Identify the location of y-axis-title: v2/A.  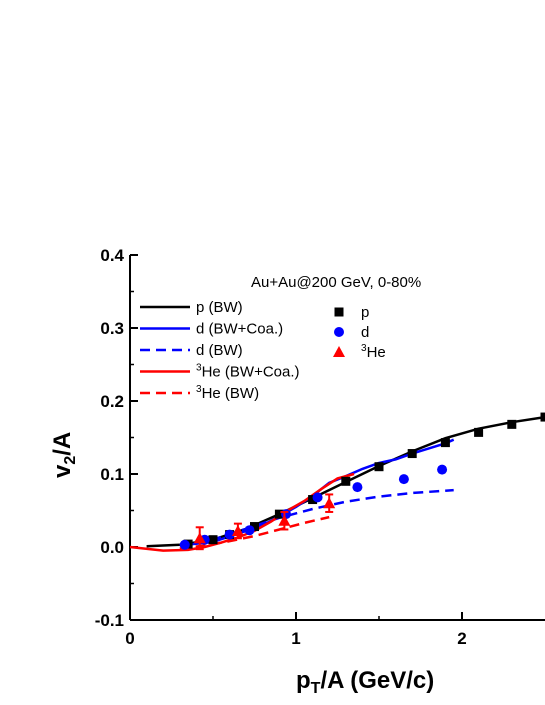
(64, 455).